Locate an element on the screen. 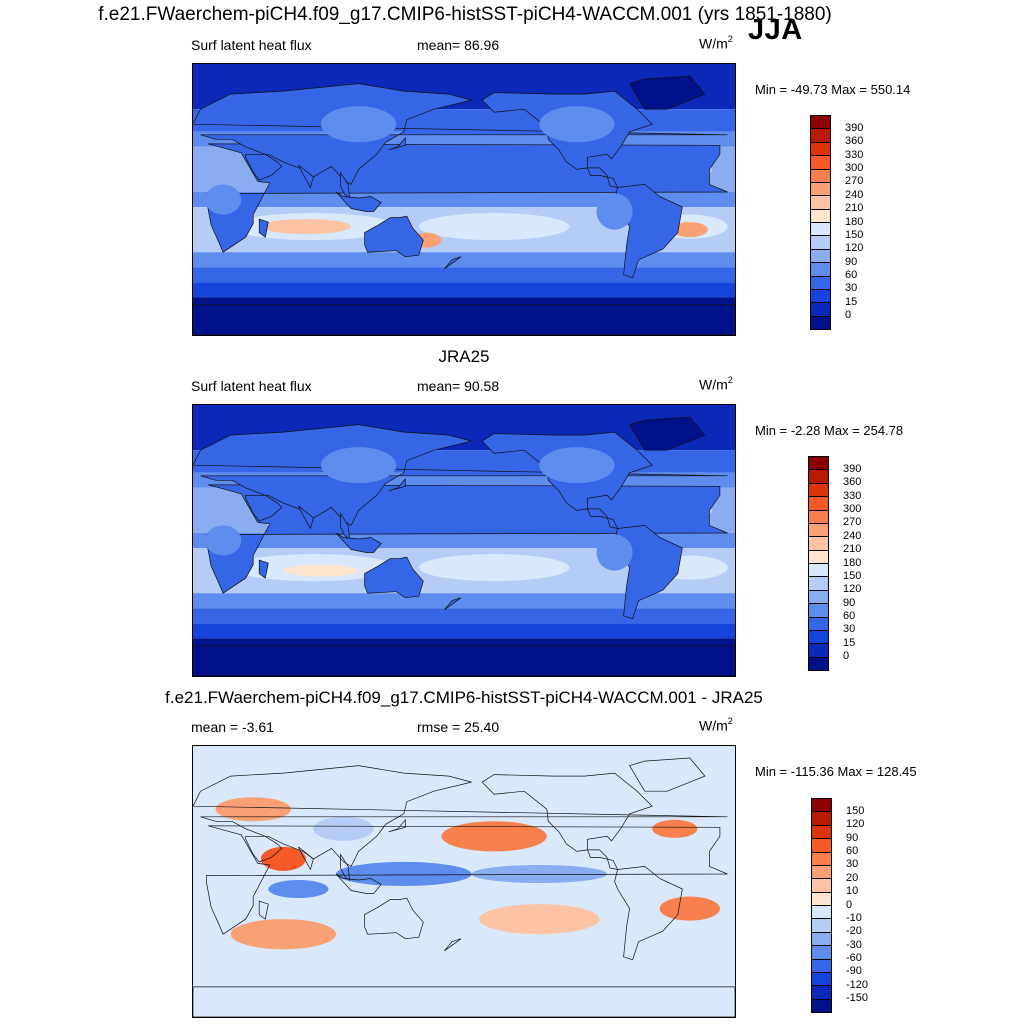 The image size is (1024, 1024). panel2-colorbar: 390 360 330 300 270 240 210 180 150 120 90 60 30 15 0 is located at coordinates (843, 563).